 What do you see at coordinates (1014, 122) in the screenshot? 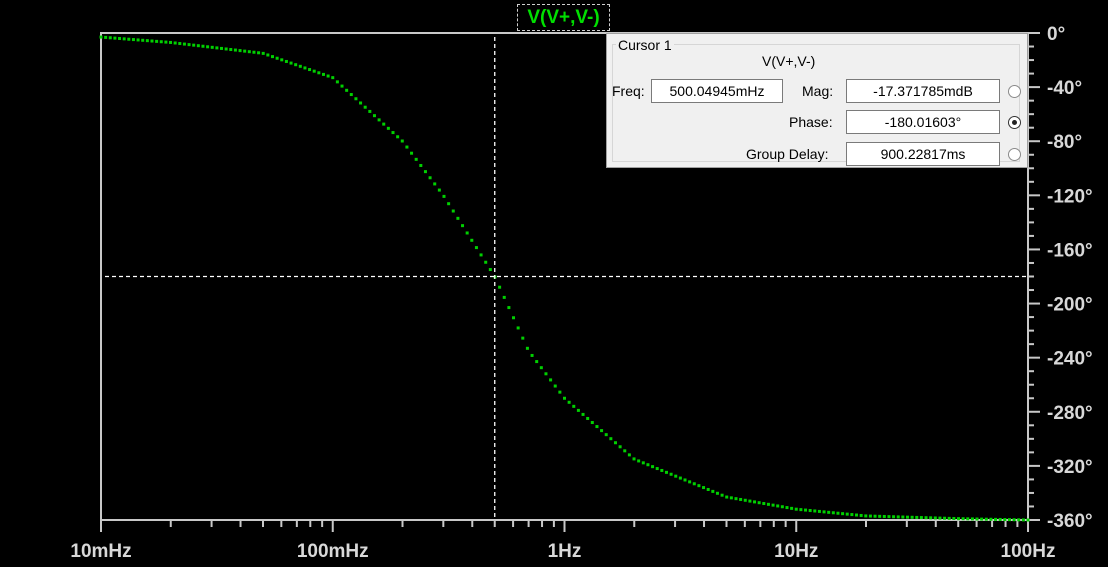
I see `phase-radio` at bounding box center [1014, 122].